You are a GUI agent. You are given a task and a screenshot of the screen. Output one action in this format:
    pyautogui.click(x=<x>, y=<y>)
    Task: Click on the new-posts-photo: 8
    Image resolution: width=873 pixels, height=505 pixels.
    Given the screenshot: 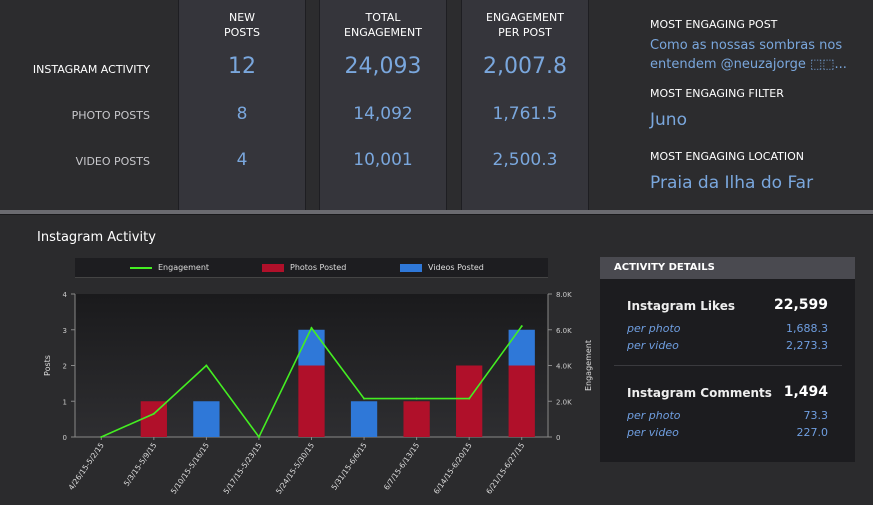 What is the action you would take?
    pyautogui.click(x=242, y=114)
    